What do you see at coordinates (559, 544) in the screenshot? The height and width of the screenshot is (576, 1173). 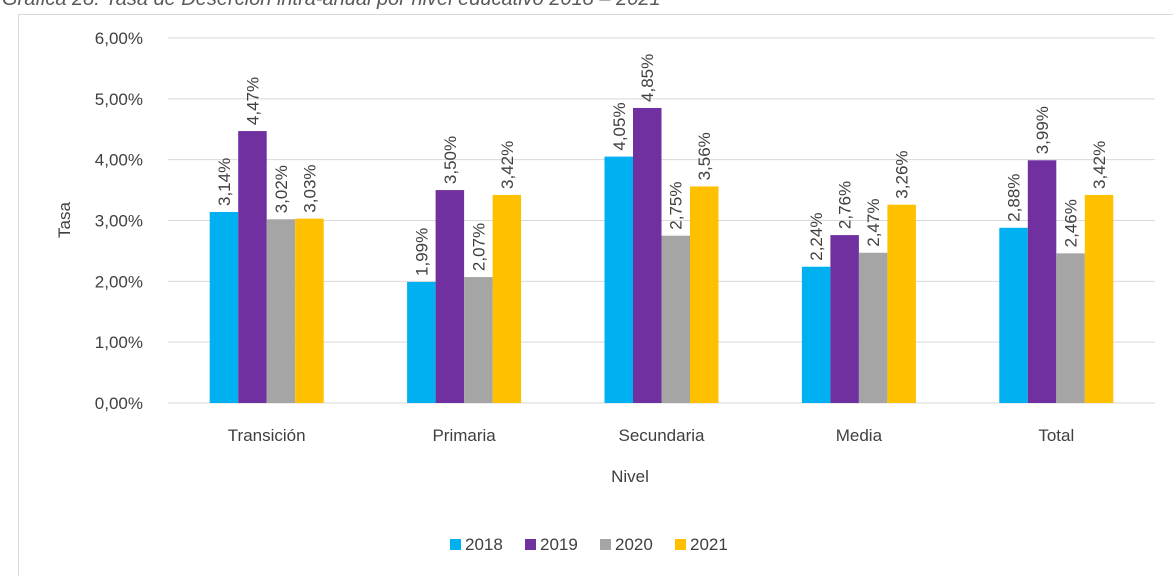 I see `legend-label: 2019` at bounding box center [559, 544].